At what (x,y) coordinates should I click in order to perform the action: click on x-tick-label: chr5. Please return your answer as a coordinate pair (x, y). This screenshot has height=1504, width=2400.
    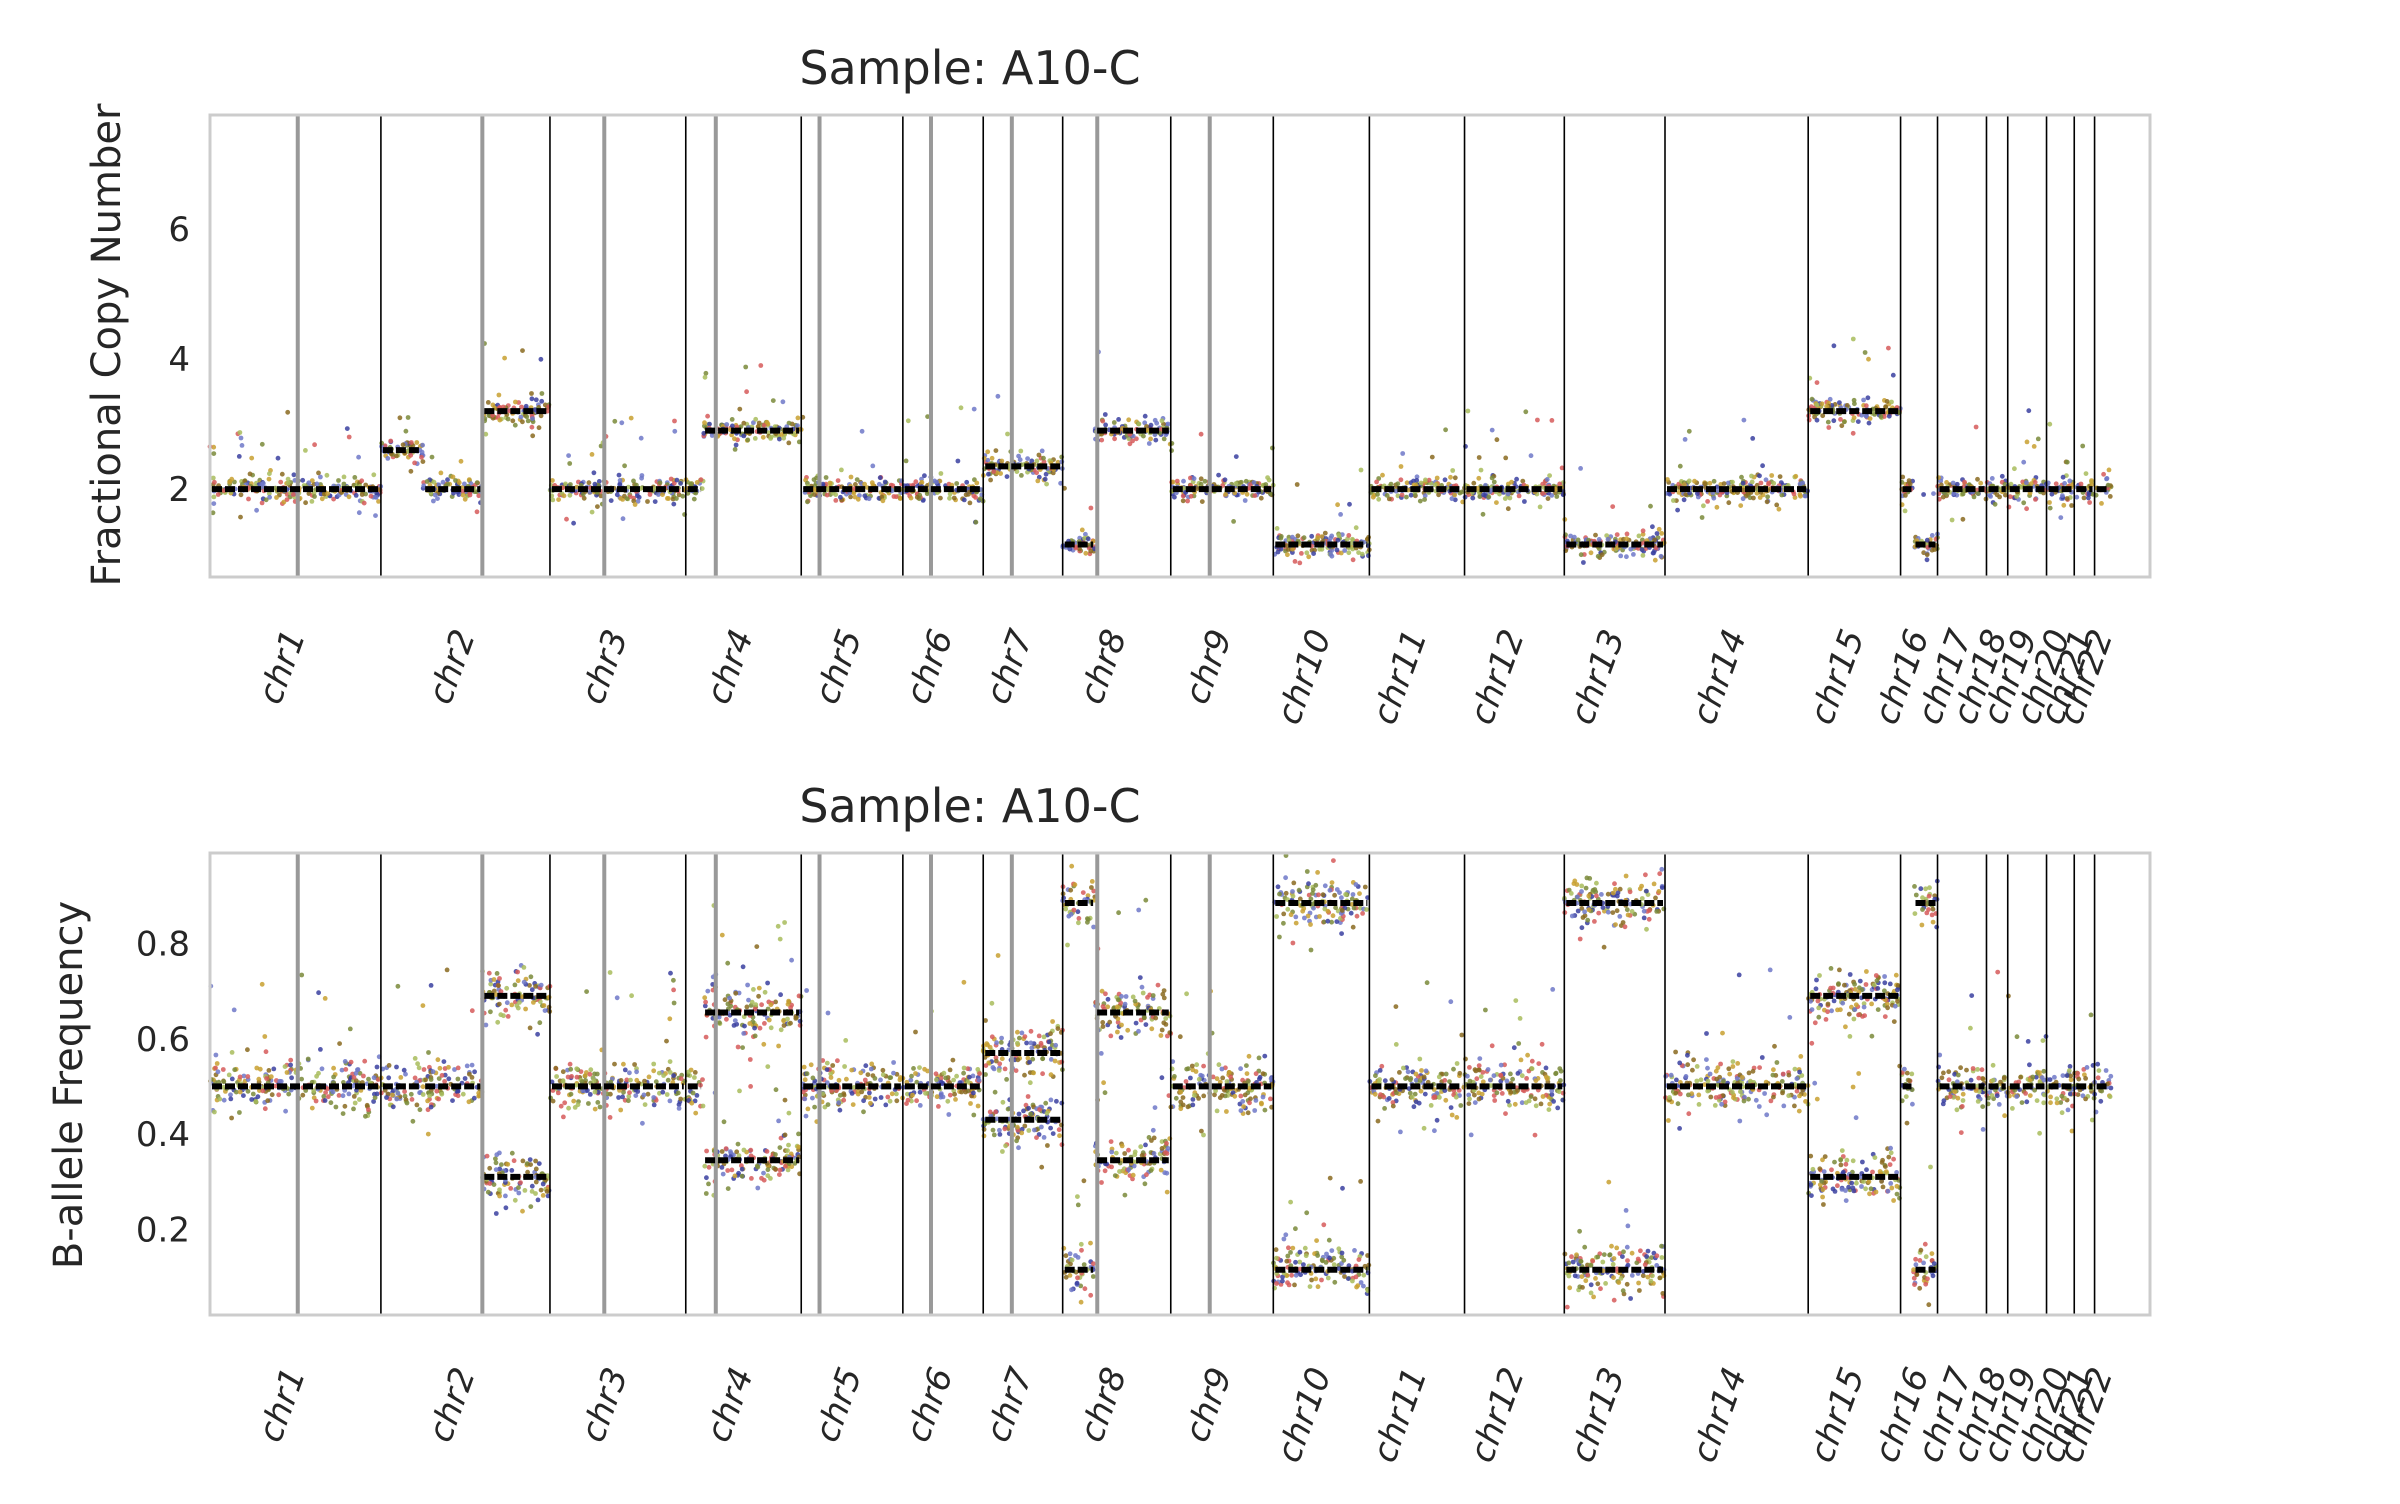
    Looking at the image, I should click on (839, 666).